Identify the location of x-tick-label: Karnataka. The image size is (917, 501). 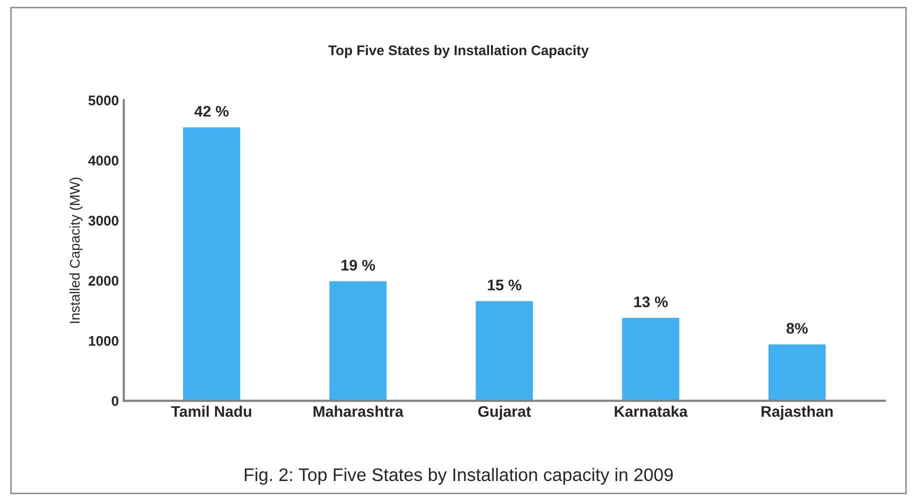
(651, 411).